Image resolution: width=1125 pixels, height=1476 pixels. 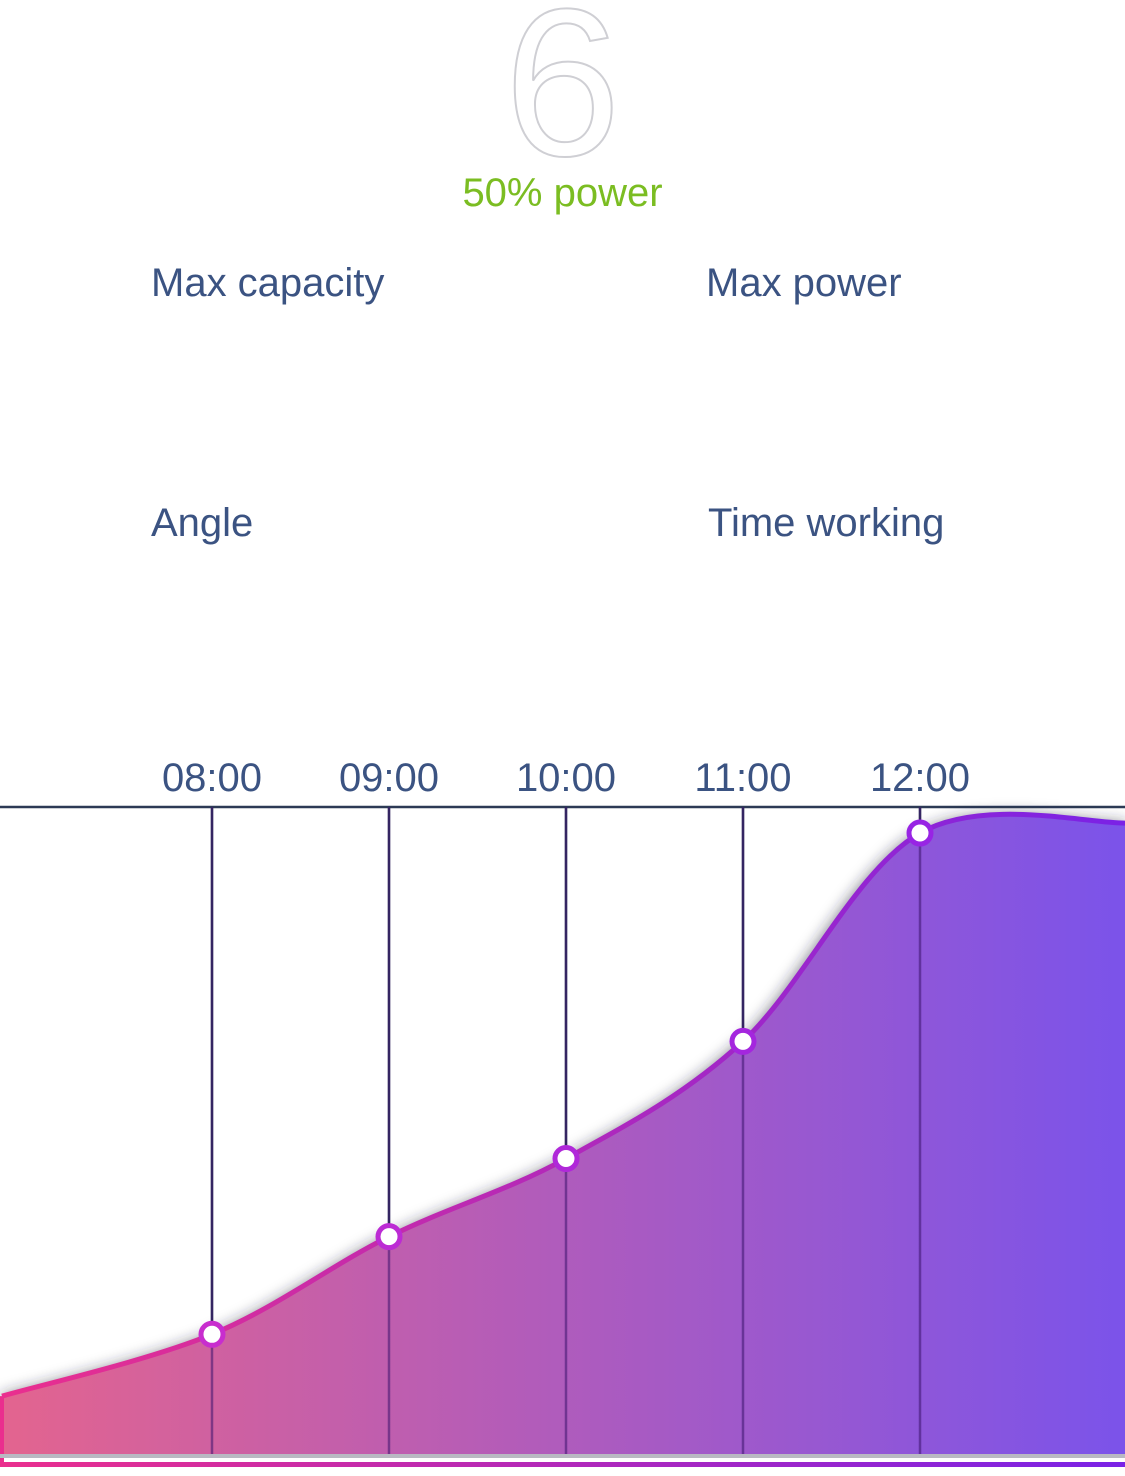 I want to click on current-value: 6, so click(x=562, y=100).